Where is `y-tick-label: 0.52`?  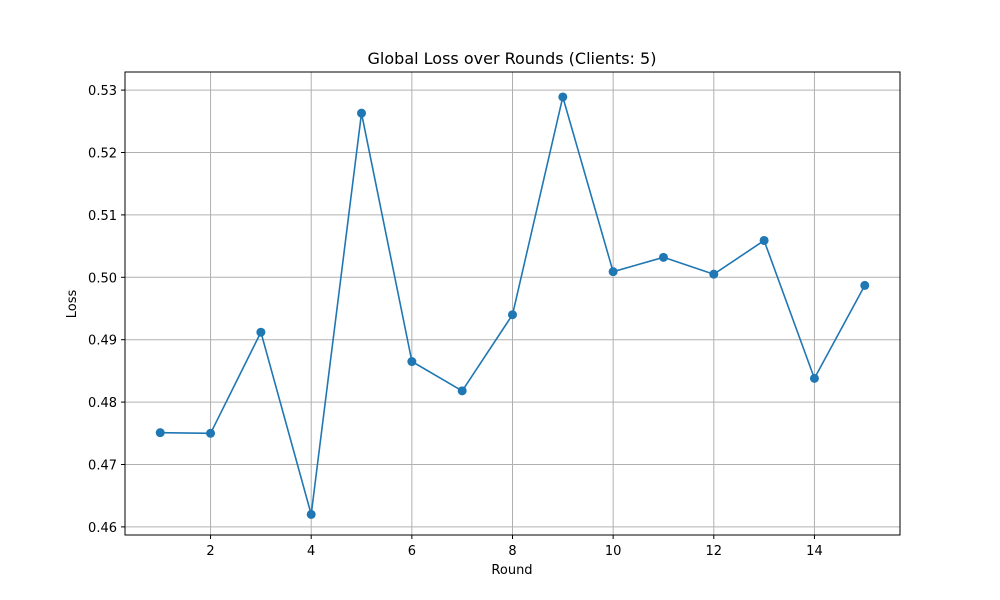 y-tick-label: 0.52 is located at coordinates (102, 153).